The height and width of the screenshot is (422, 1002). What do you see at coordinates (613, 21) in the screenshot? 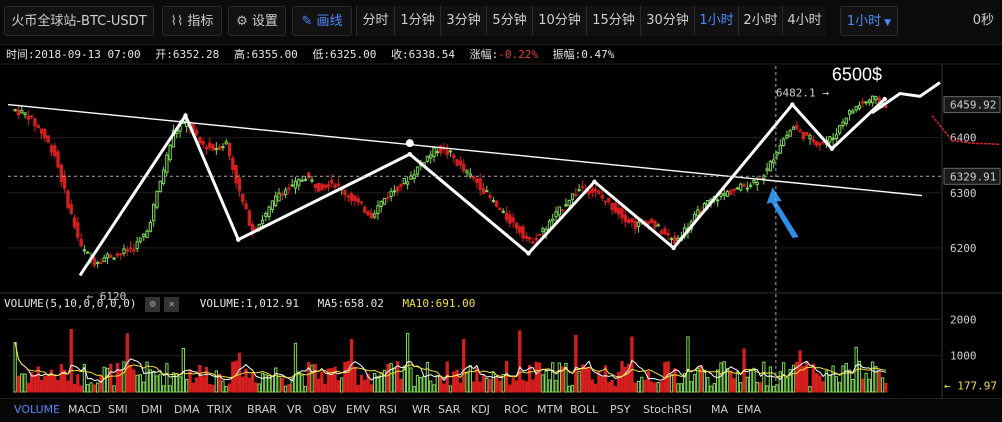
I see `interval-5: 15分钟` at bounding box center [613, 21].